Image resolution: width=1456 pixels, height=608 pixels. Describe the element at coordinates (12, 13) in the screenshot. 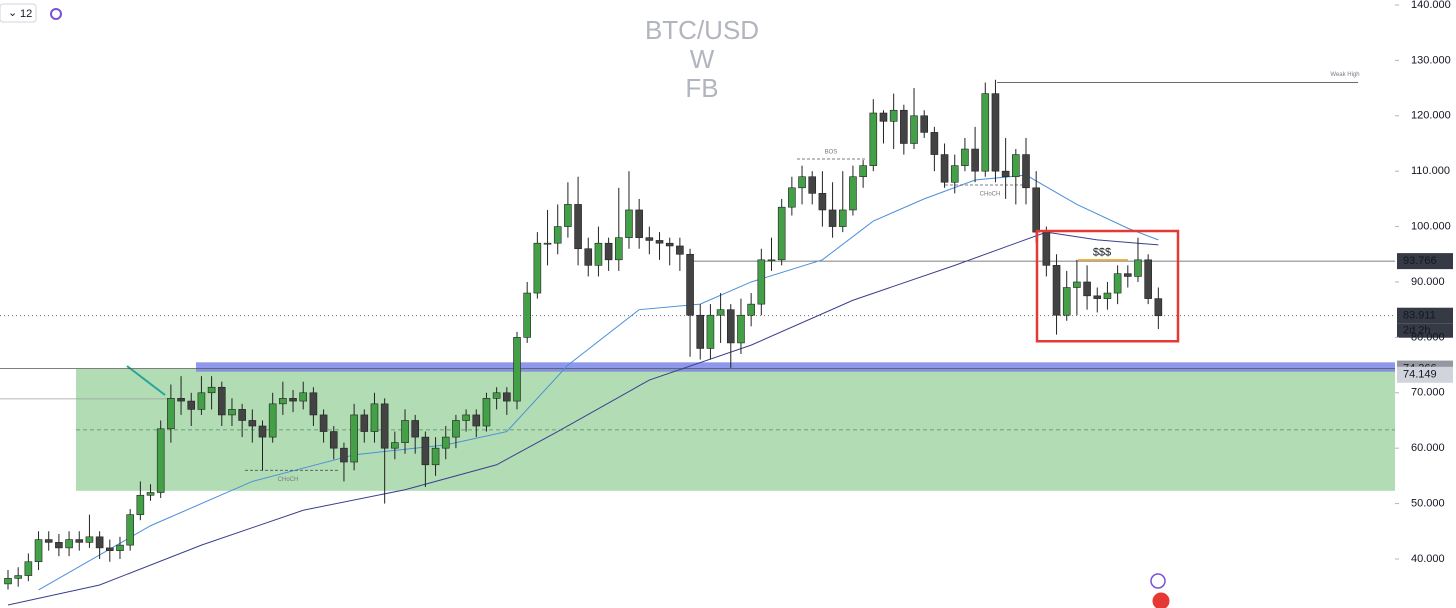

I see `interval-chevron: ⌄` at that location.